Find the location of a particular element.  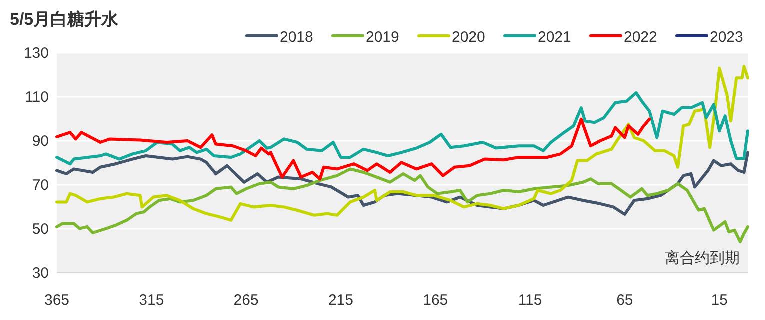

legend-label: 2018 is located at coordinates (297, 37).